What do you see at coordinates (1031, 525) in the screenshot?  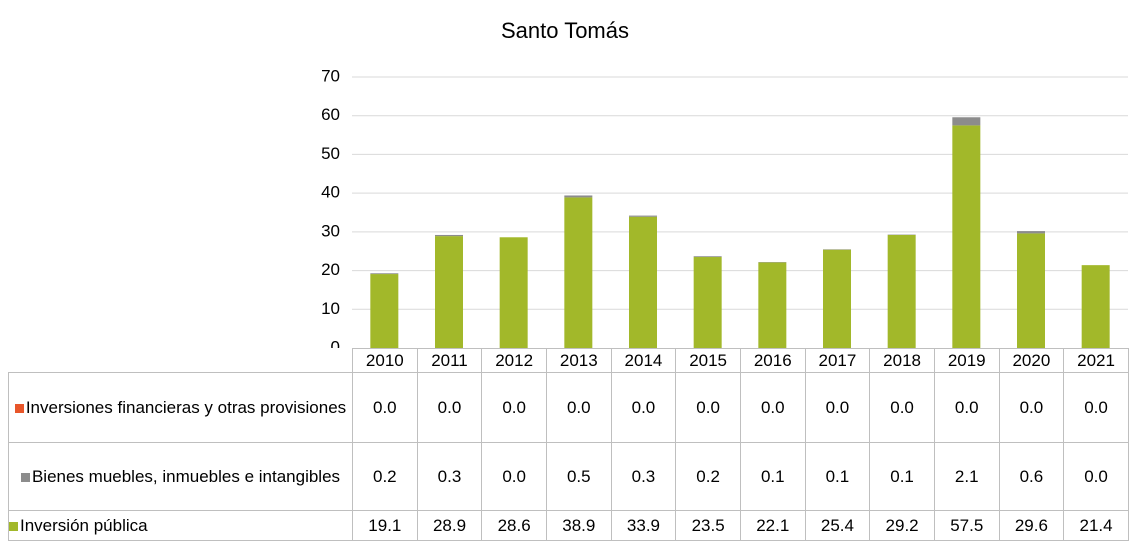 I see `value-label: 29.6` at bounding box center [1031, 525].